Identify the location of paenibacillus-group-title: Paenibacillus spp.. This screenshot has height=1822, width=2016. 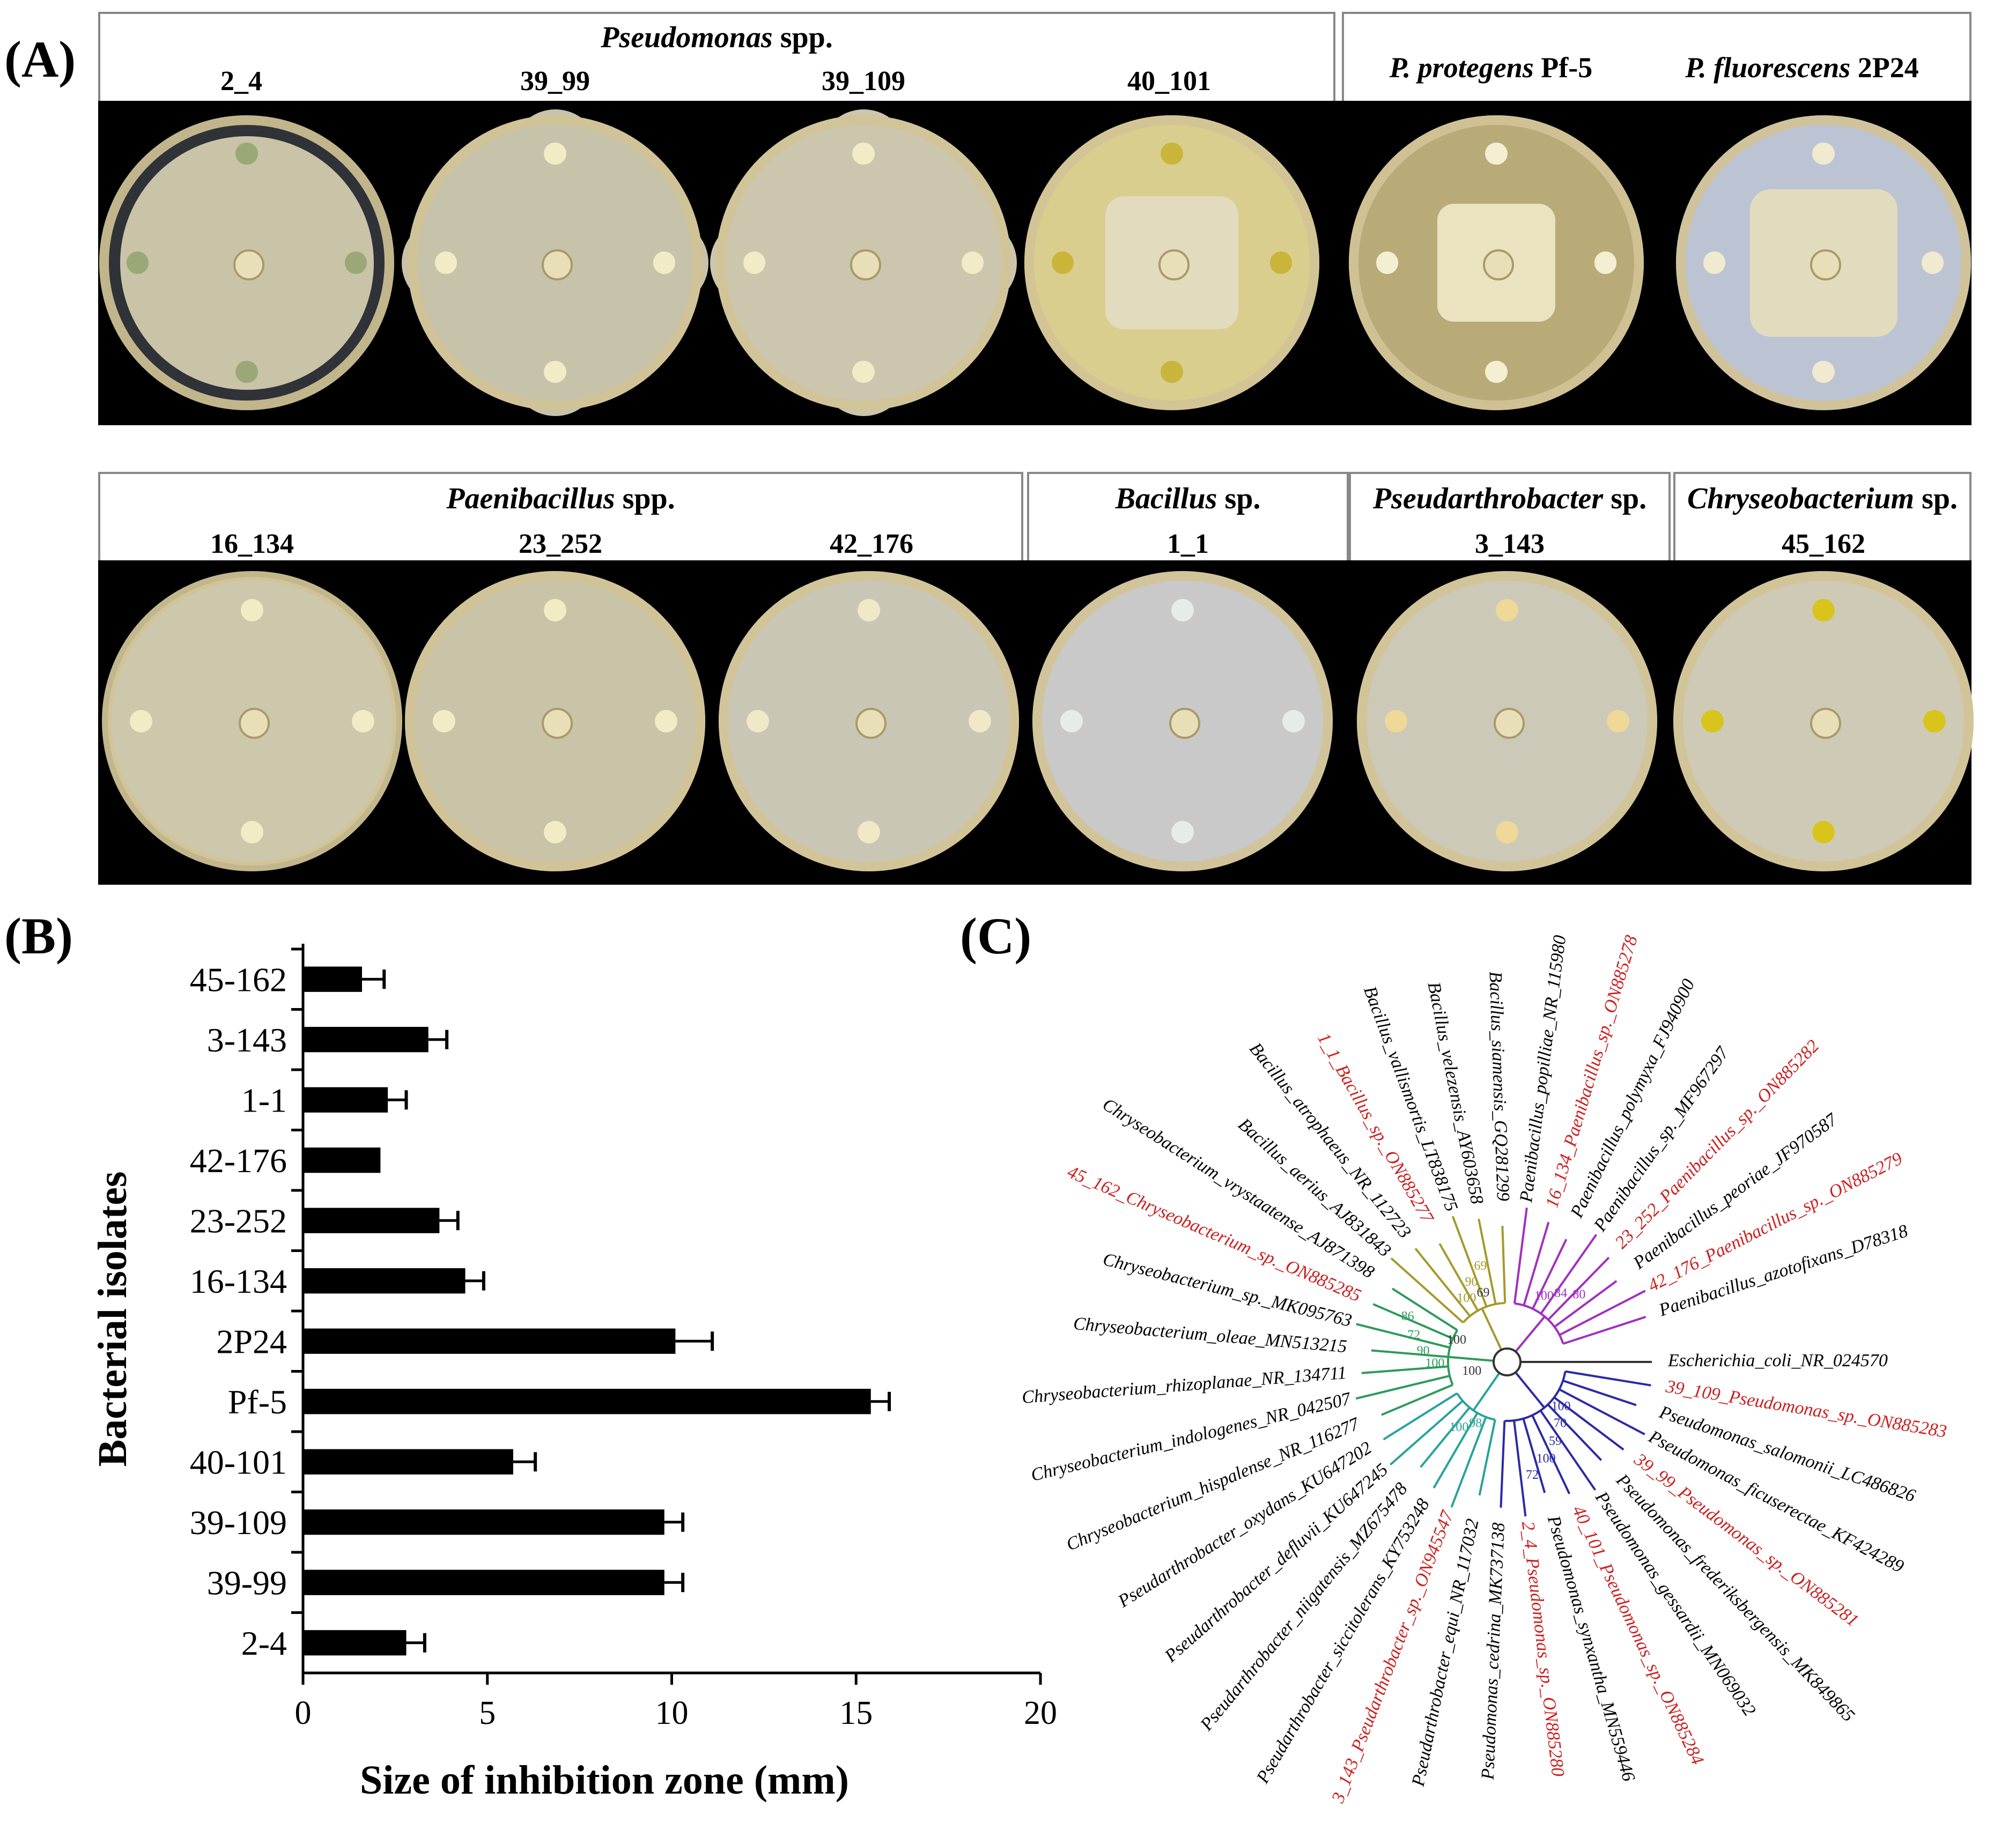
(560, 498).